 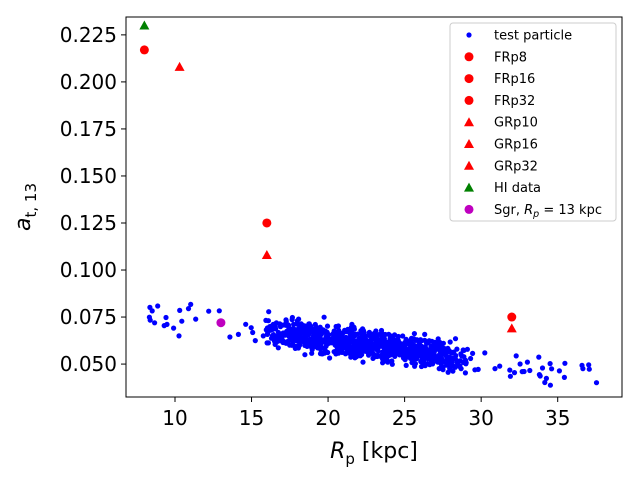 I want to click on legend-label: GRp32, so click(x=516, y=166).